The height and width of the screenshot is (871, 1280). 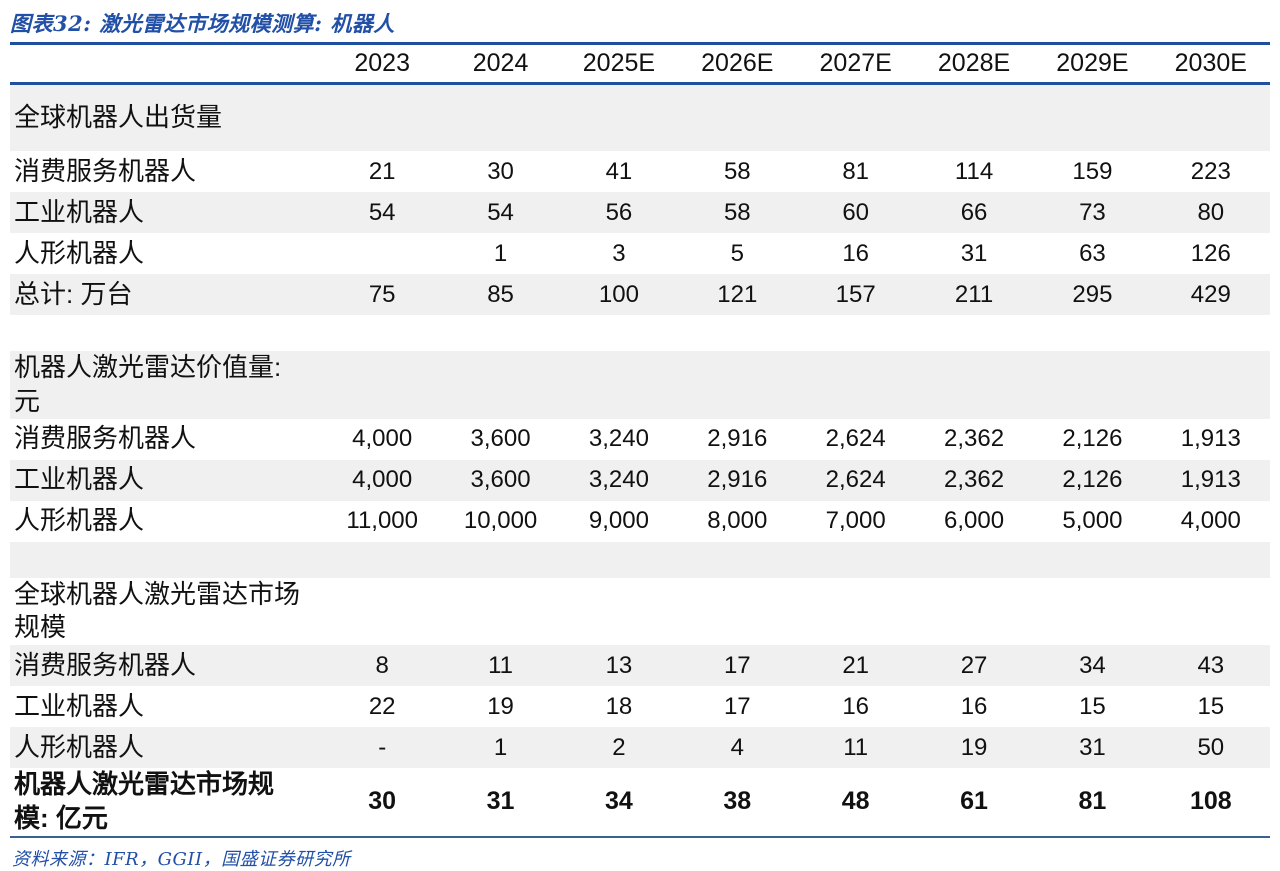 I want to click on value-cell: 223, so click(x=1210, y=171).